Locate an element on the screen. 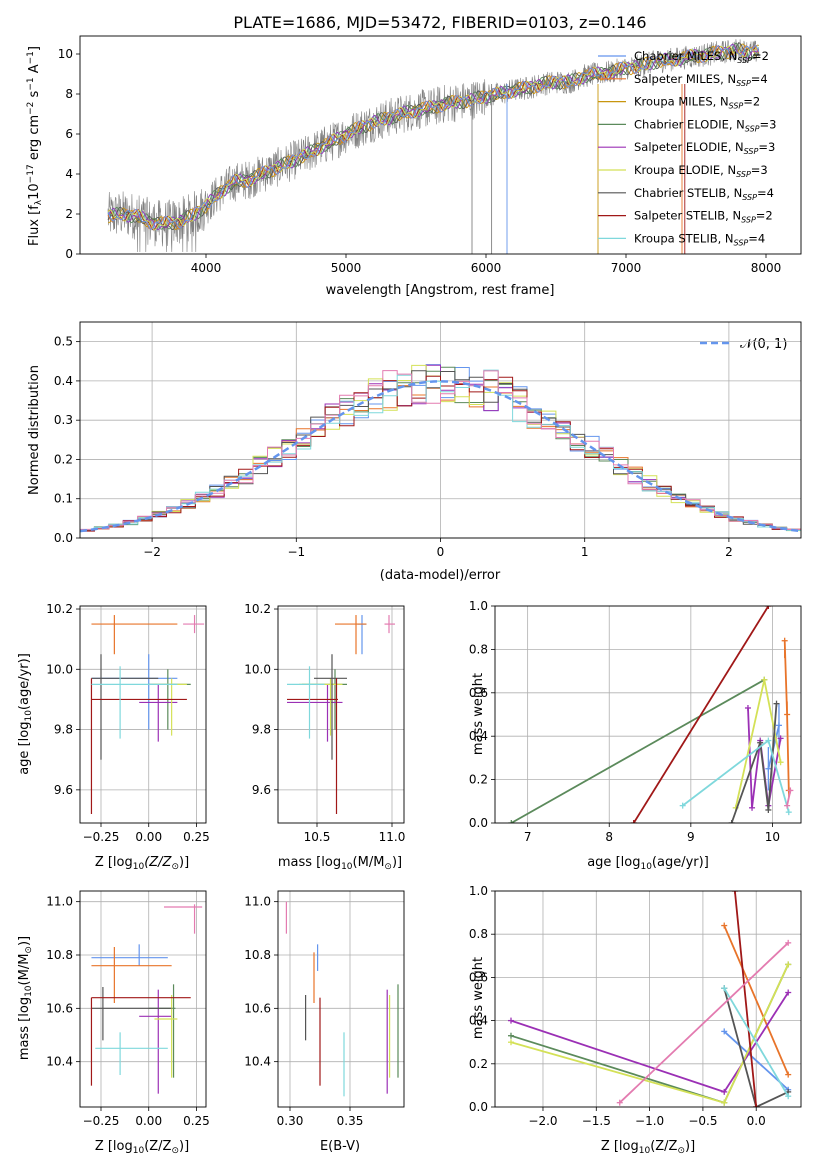 This screenshot has height=1170, width=819. spectrum-xlabel: wavelength [Angstrom, rest frame] is located at coordinates (440, 290).